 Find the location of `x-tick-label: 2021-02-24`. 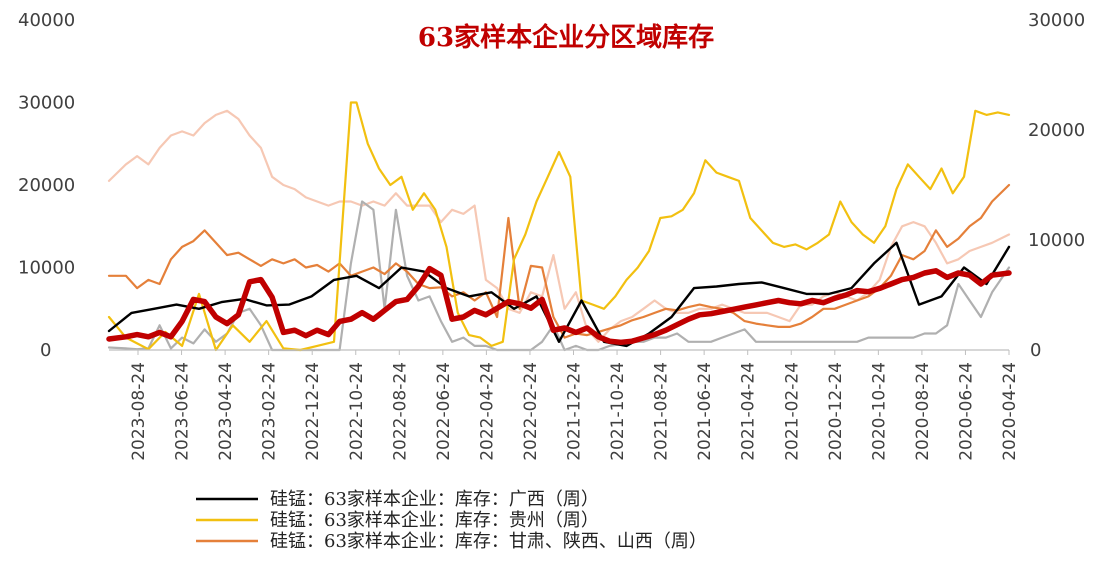

x-tick-label: 2021-02-24 is located at coordinates (792, 411).